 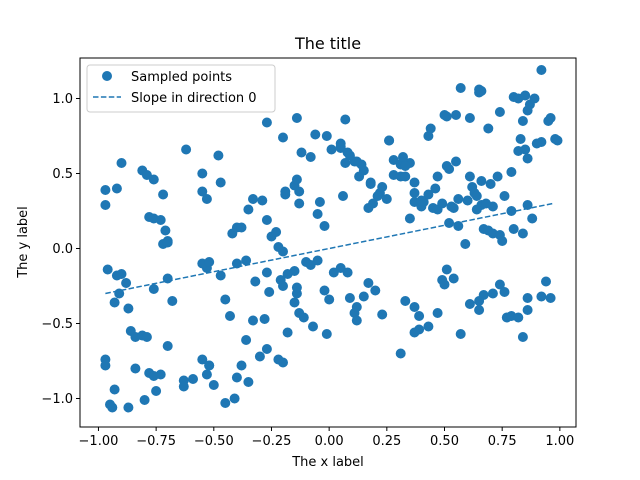 What do you see at coordinates (559, 441) in the screenshot?
I see `x-tick-label: 1.00` at bounding box center [559, 441].